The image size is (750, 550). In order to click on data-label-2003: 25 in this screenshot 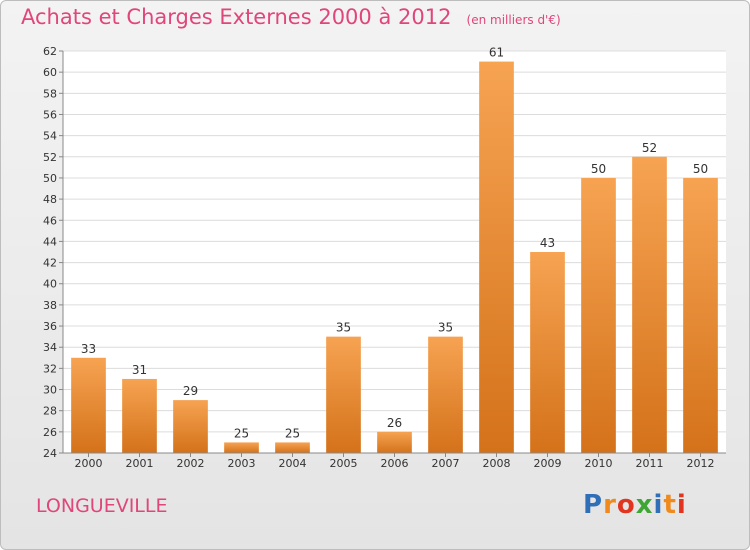, I will do `click(241, 433)`.